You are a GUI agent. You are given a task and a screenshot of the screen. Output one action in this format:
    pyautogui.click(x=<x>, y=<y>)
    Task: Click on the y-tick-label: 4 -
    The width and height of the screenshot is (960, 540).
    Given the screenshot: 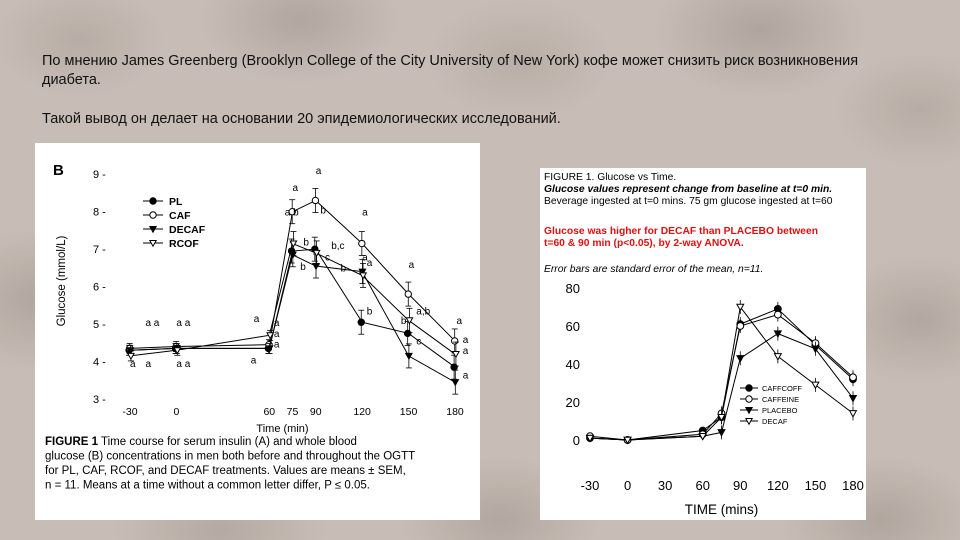 What is the action you would take?
    pyautogui.click(x=99, y=363)
    